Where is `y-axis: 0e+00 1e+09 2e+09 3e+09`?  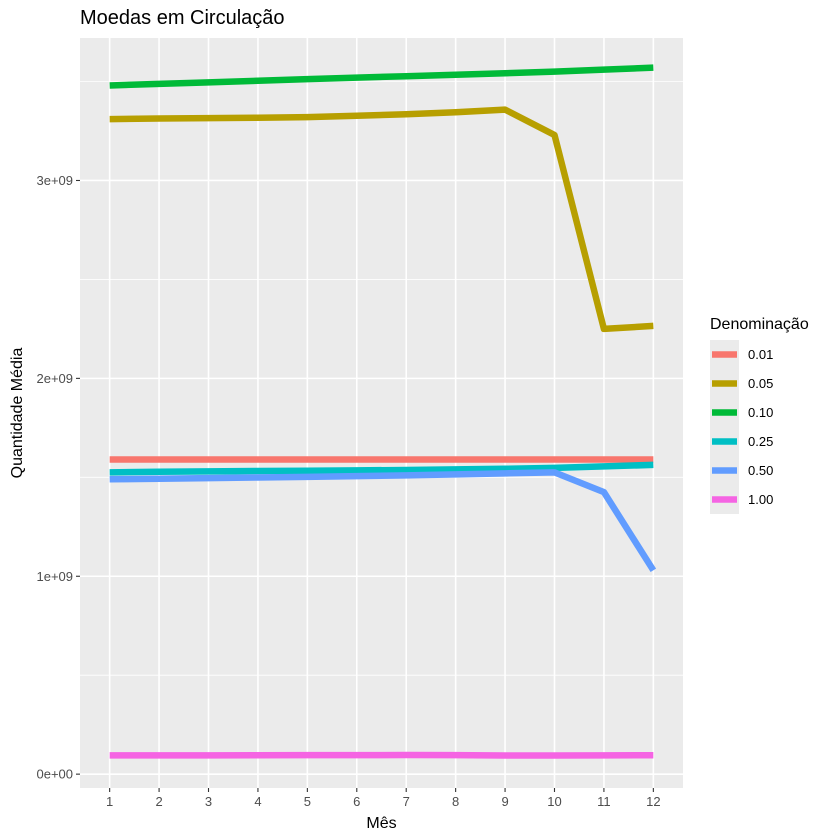 y-axis: 0e+00 1e+09 2e+09 3e+09 is located at coordinates (58, 477).